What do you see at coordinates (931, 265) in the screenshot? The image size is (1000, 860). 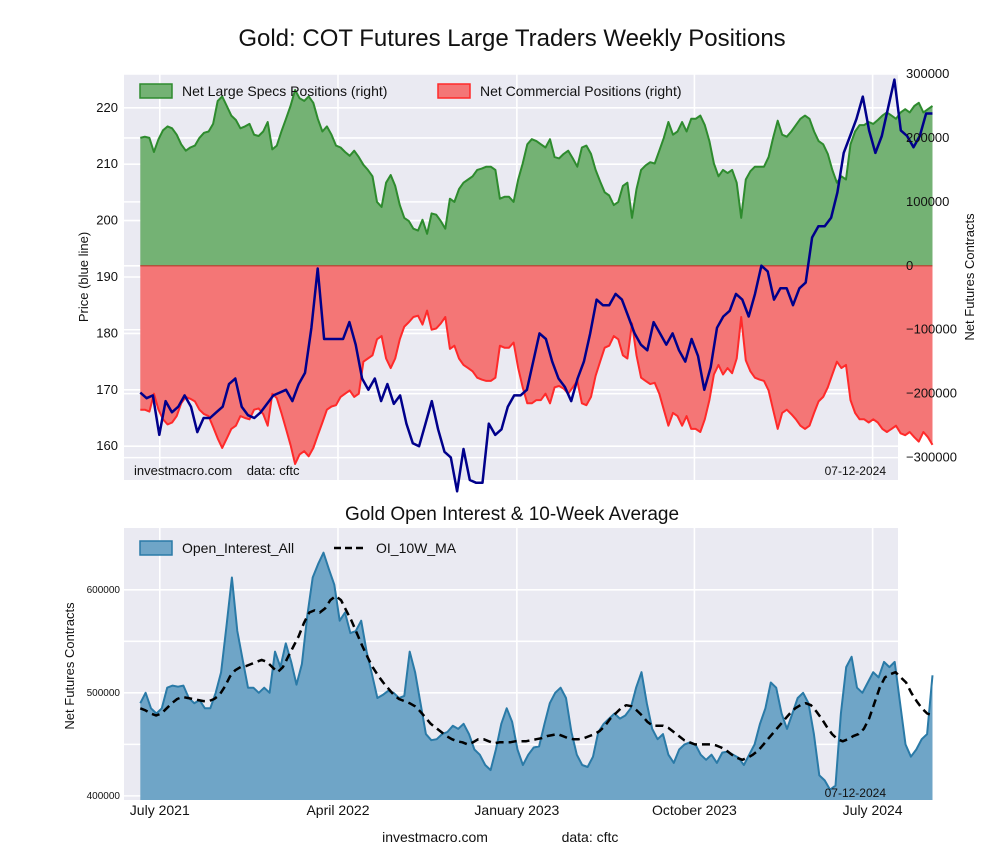 I see `top-right-axis-ticks: −300000 −200000 −100000 0 100000 200000 300000` at bounding box center [931, 265].